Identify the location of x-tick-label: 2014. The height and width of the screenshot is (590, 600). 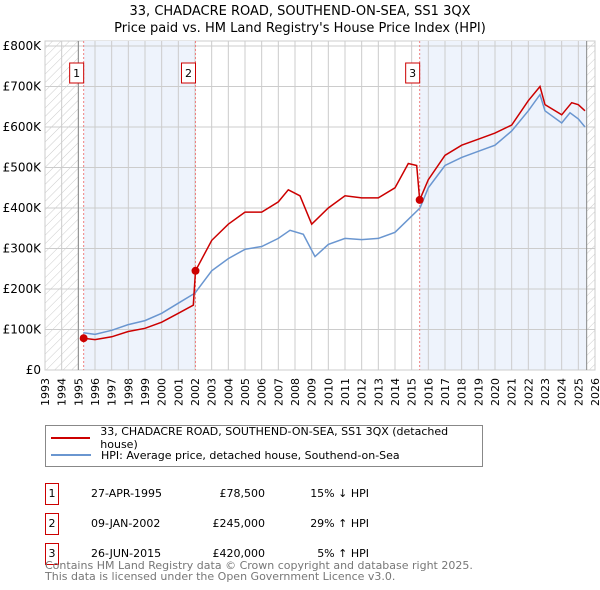
(395, 392).